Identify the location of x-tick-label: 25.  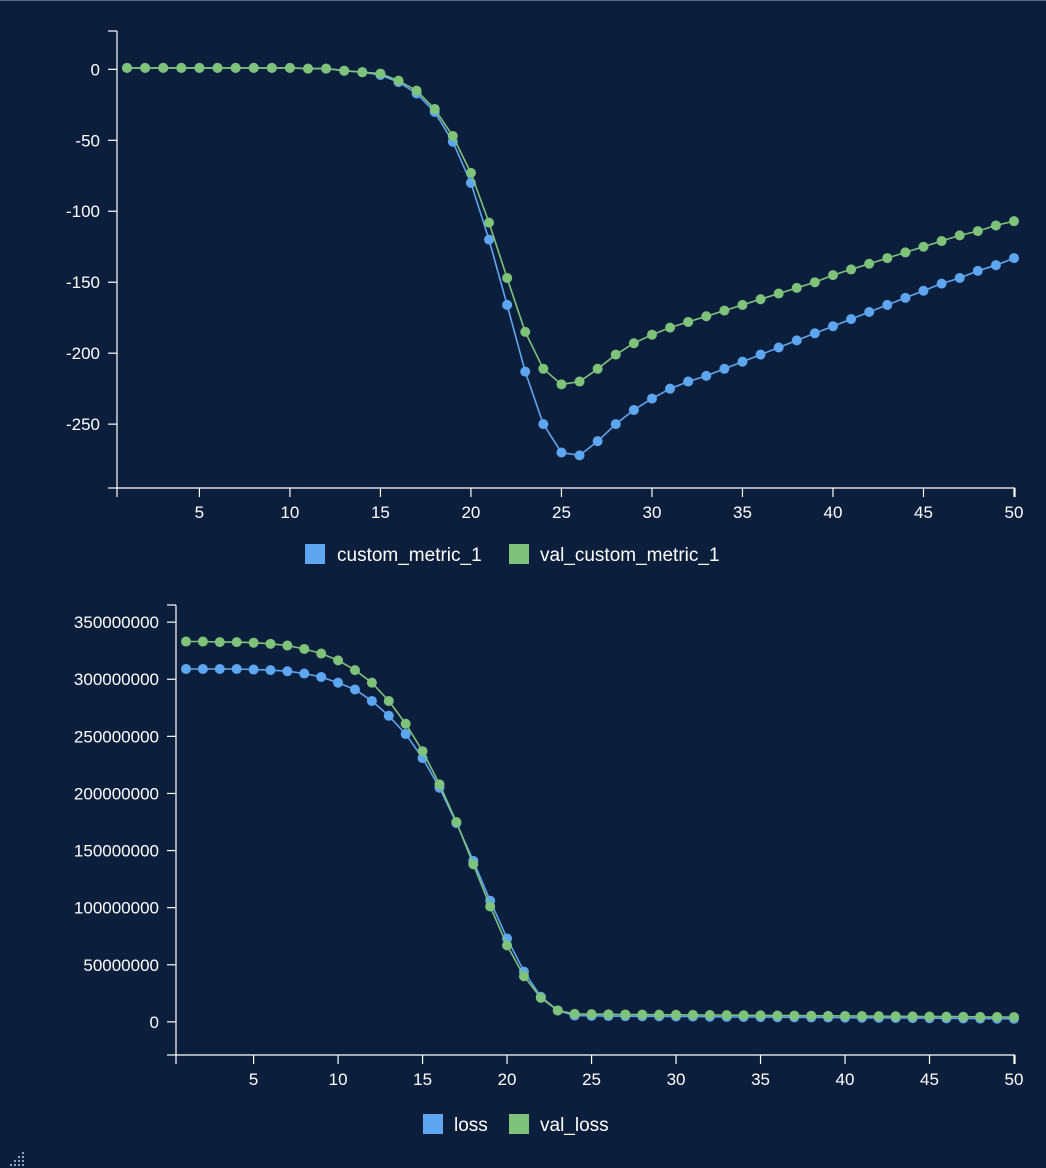
(561, 512).